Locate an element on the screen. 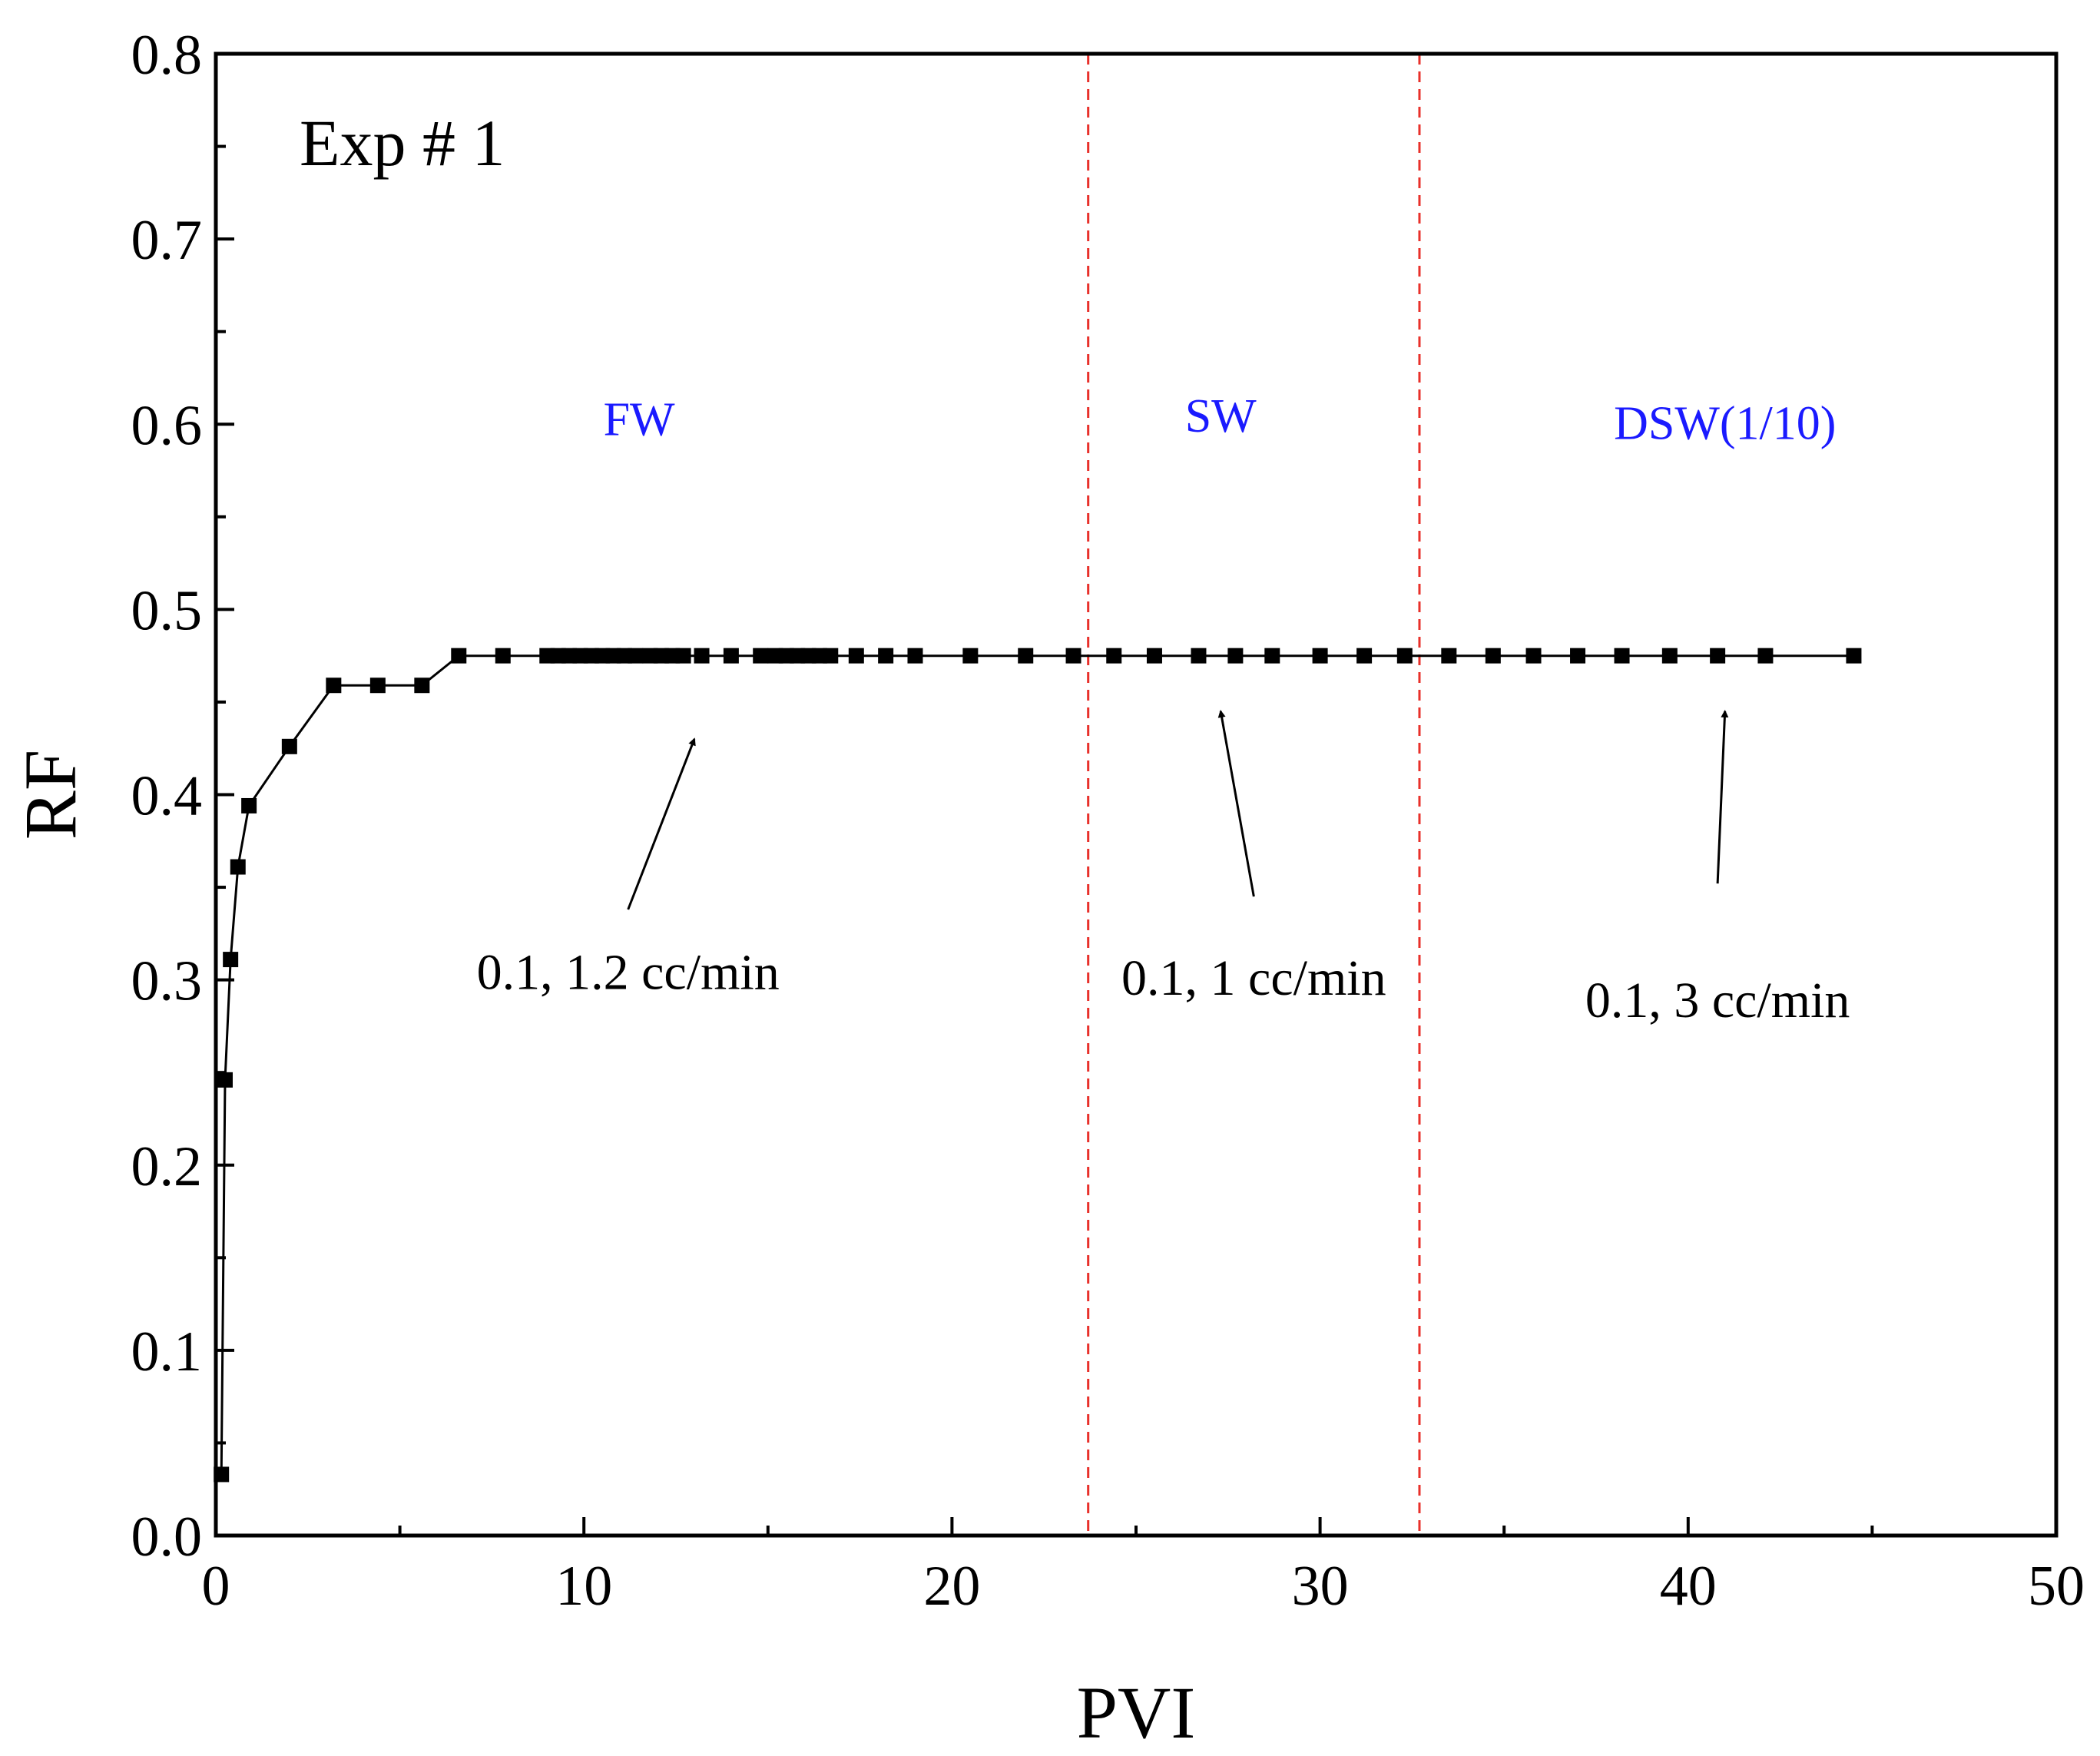 The image size is (2100, 1756). region-label-dsw-1-10: DSW(1/10) is located at coordinates (1725, 424).